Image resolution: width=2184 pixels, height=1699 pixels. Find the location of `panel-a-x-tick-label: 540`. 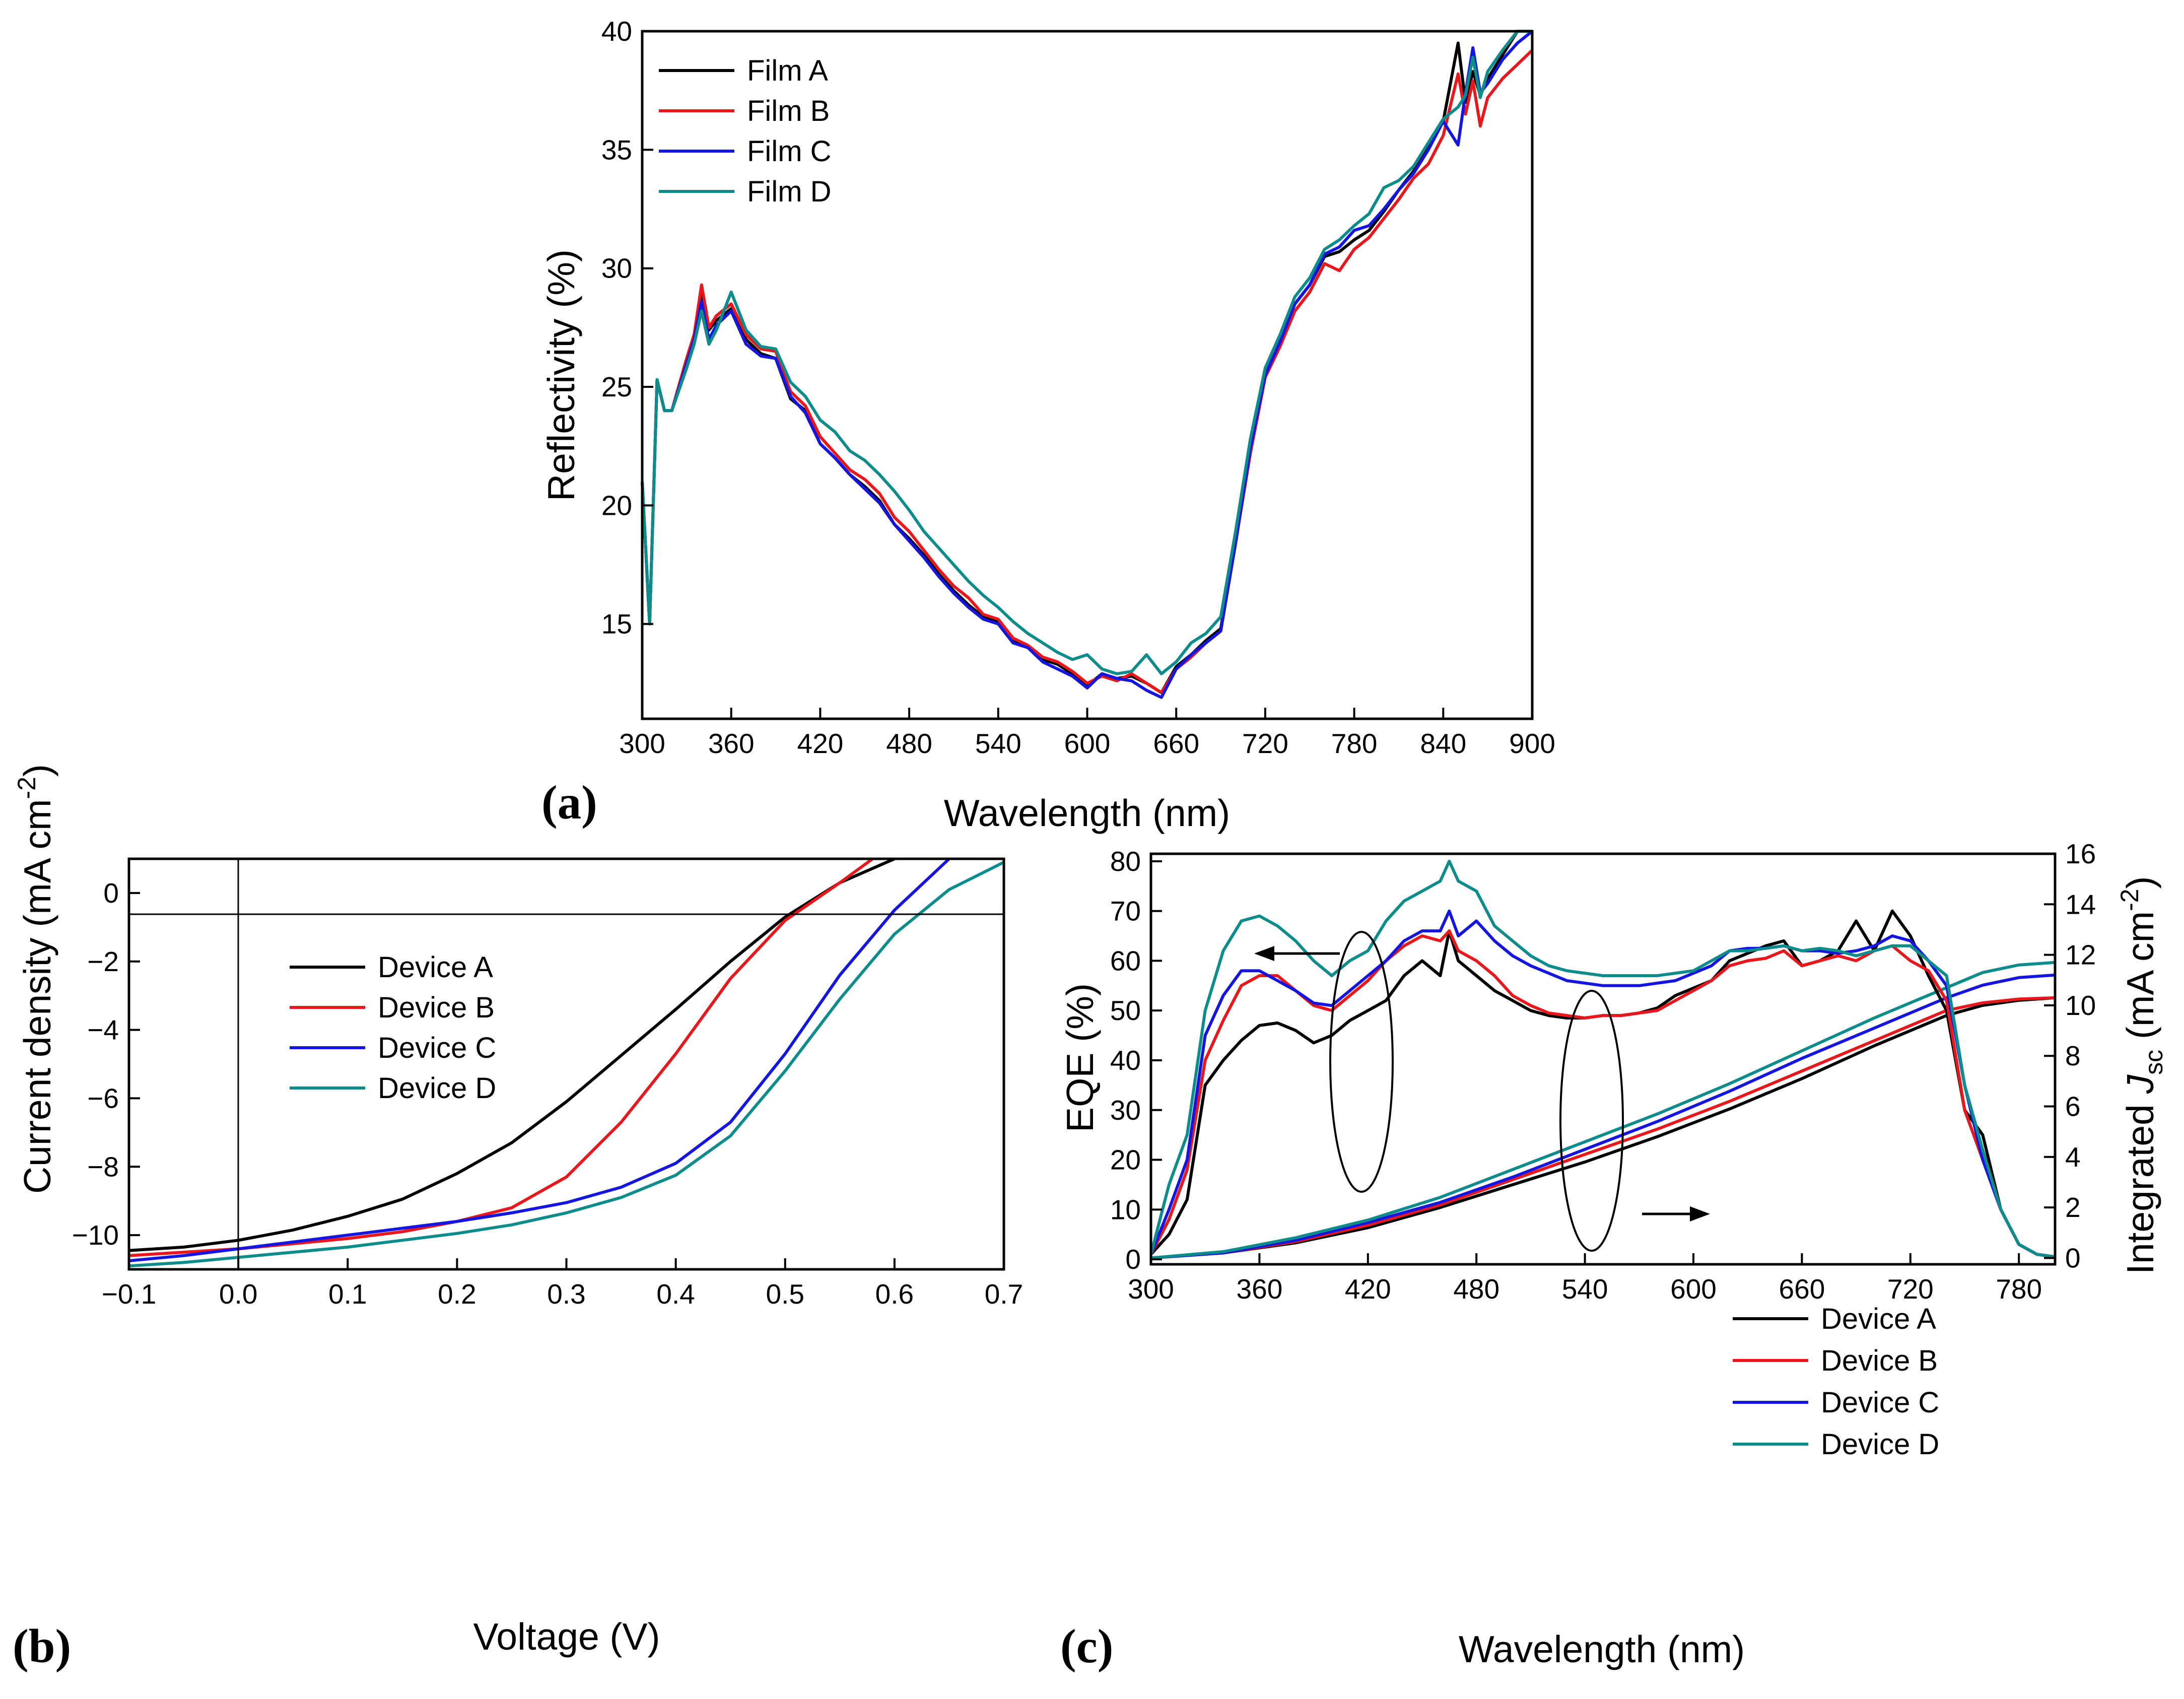

panel-a-x-tick-label: 540 is located at coordinates (998, 743).